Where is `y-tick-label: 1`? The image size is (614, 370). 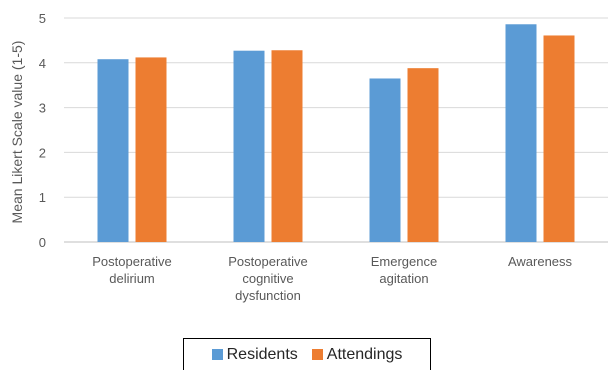
y-tick-label: 1 is located at coordinates (42, 197).